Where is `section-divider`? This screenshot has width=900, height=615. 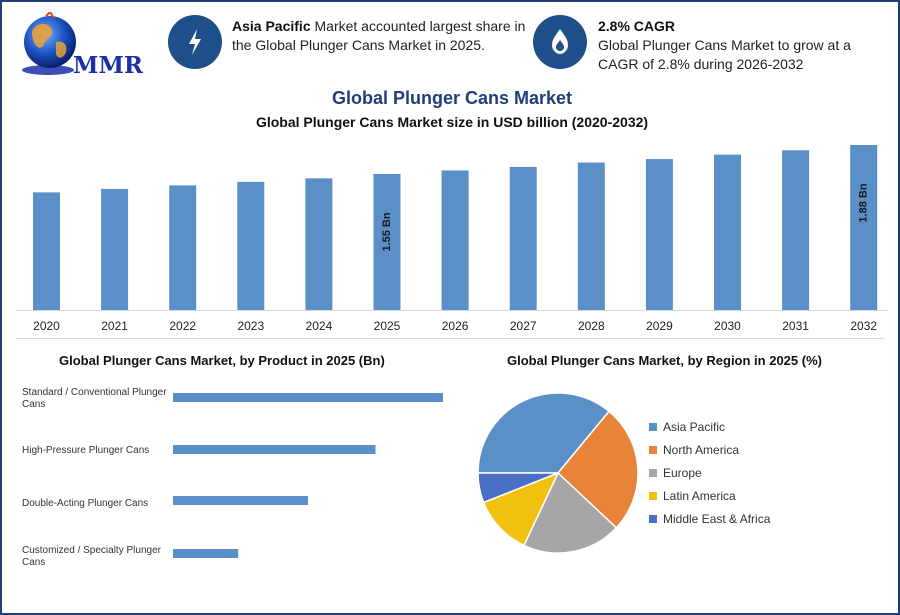 section-divider is located at coordinates (450, 338).